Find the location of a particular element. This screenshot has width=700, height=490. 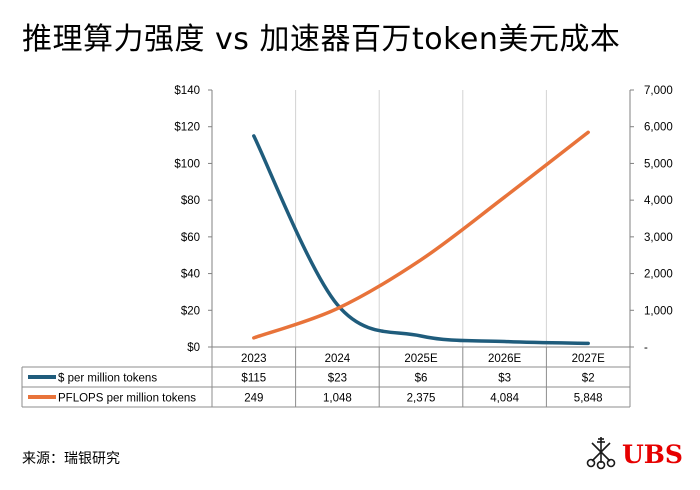

table-cell: $23 is located at coordinates (337, 379).